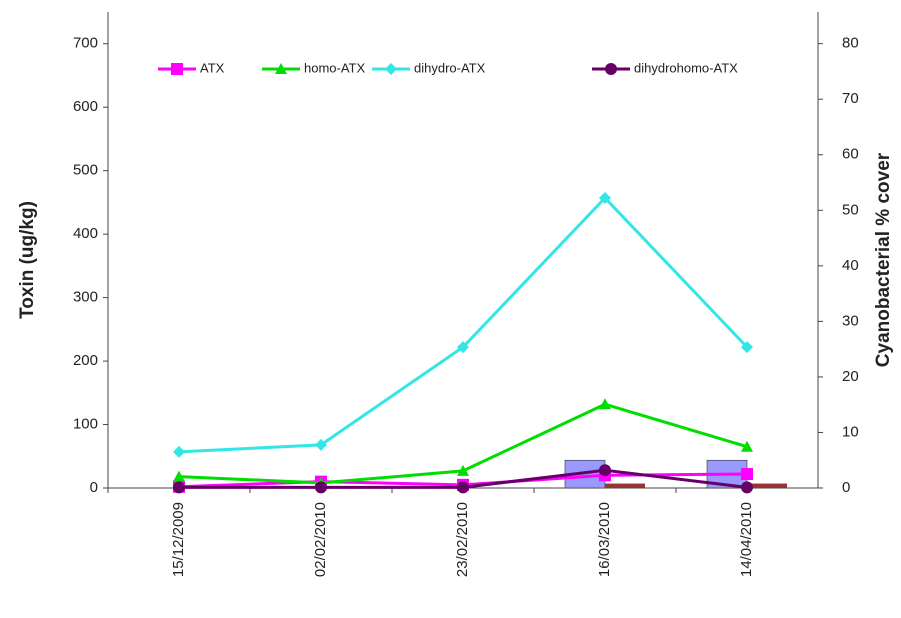 The height and width of the screenshot is (618, 901). I want to click on y-tick-label: 500, so click(85, 170).